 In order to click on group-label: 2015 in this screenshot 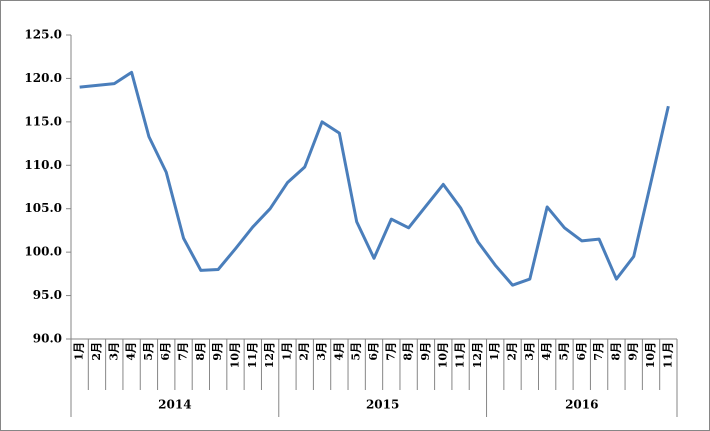, I will do `click(382, 405)`.